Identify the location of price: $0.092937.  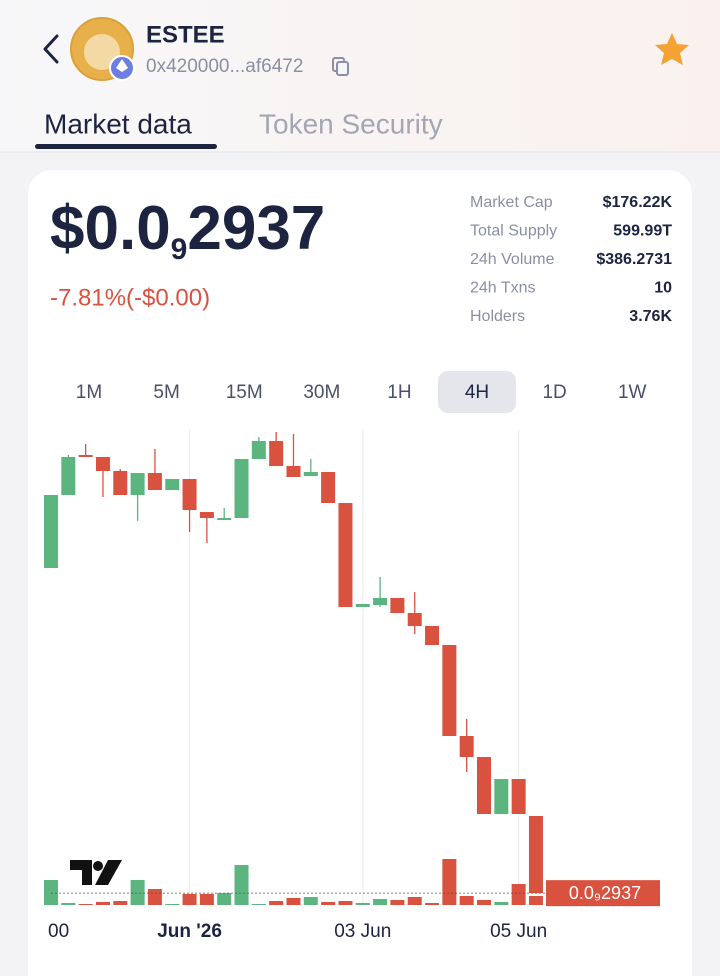
(187, 230).